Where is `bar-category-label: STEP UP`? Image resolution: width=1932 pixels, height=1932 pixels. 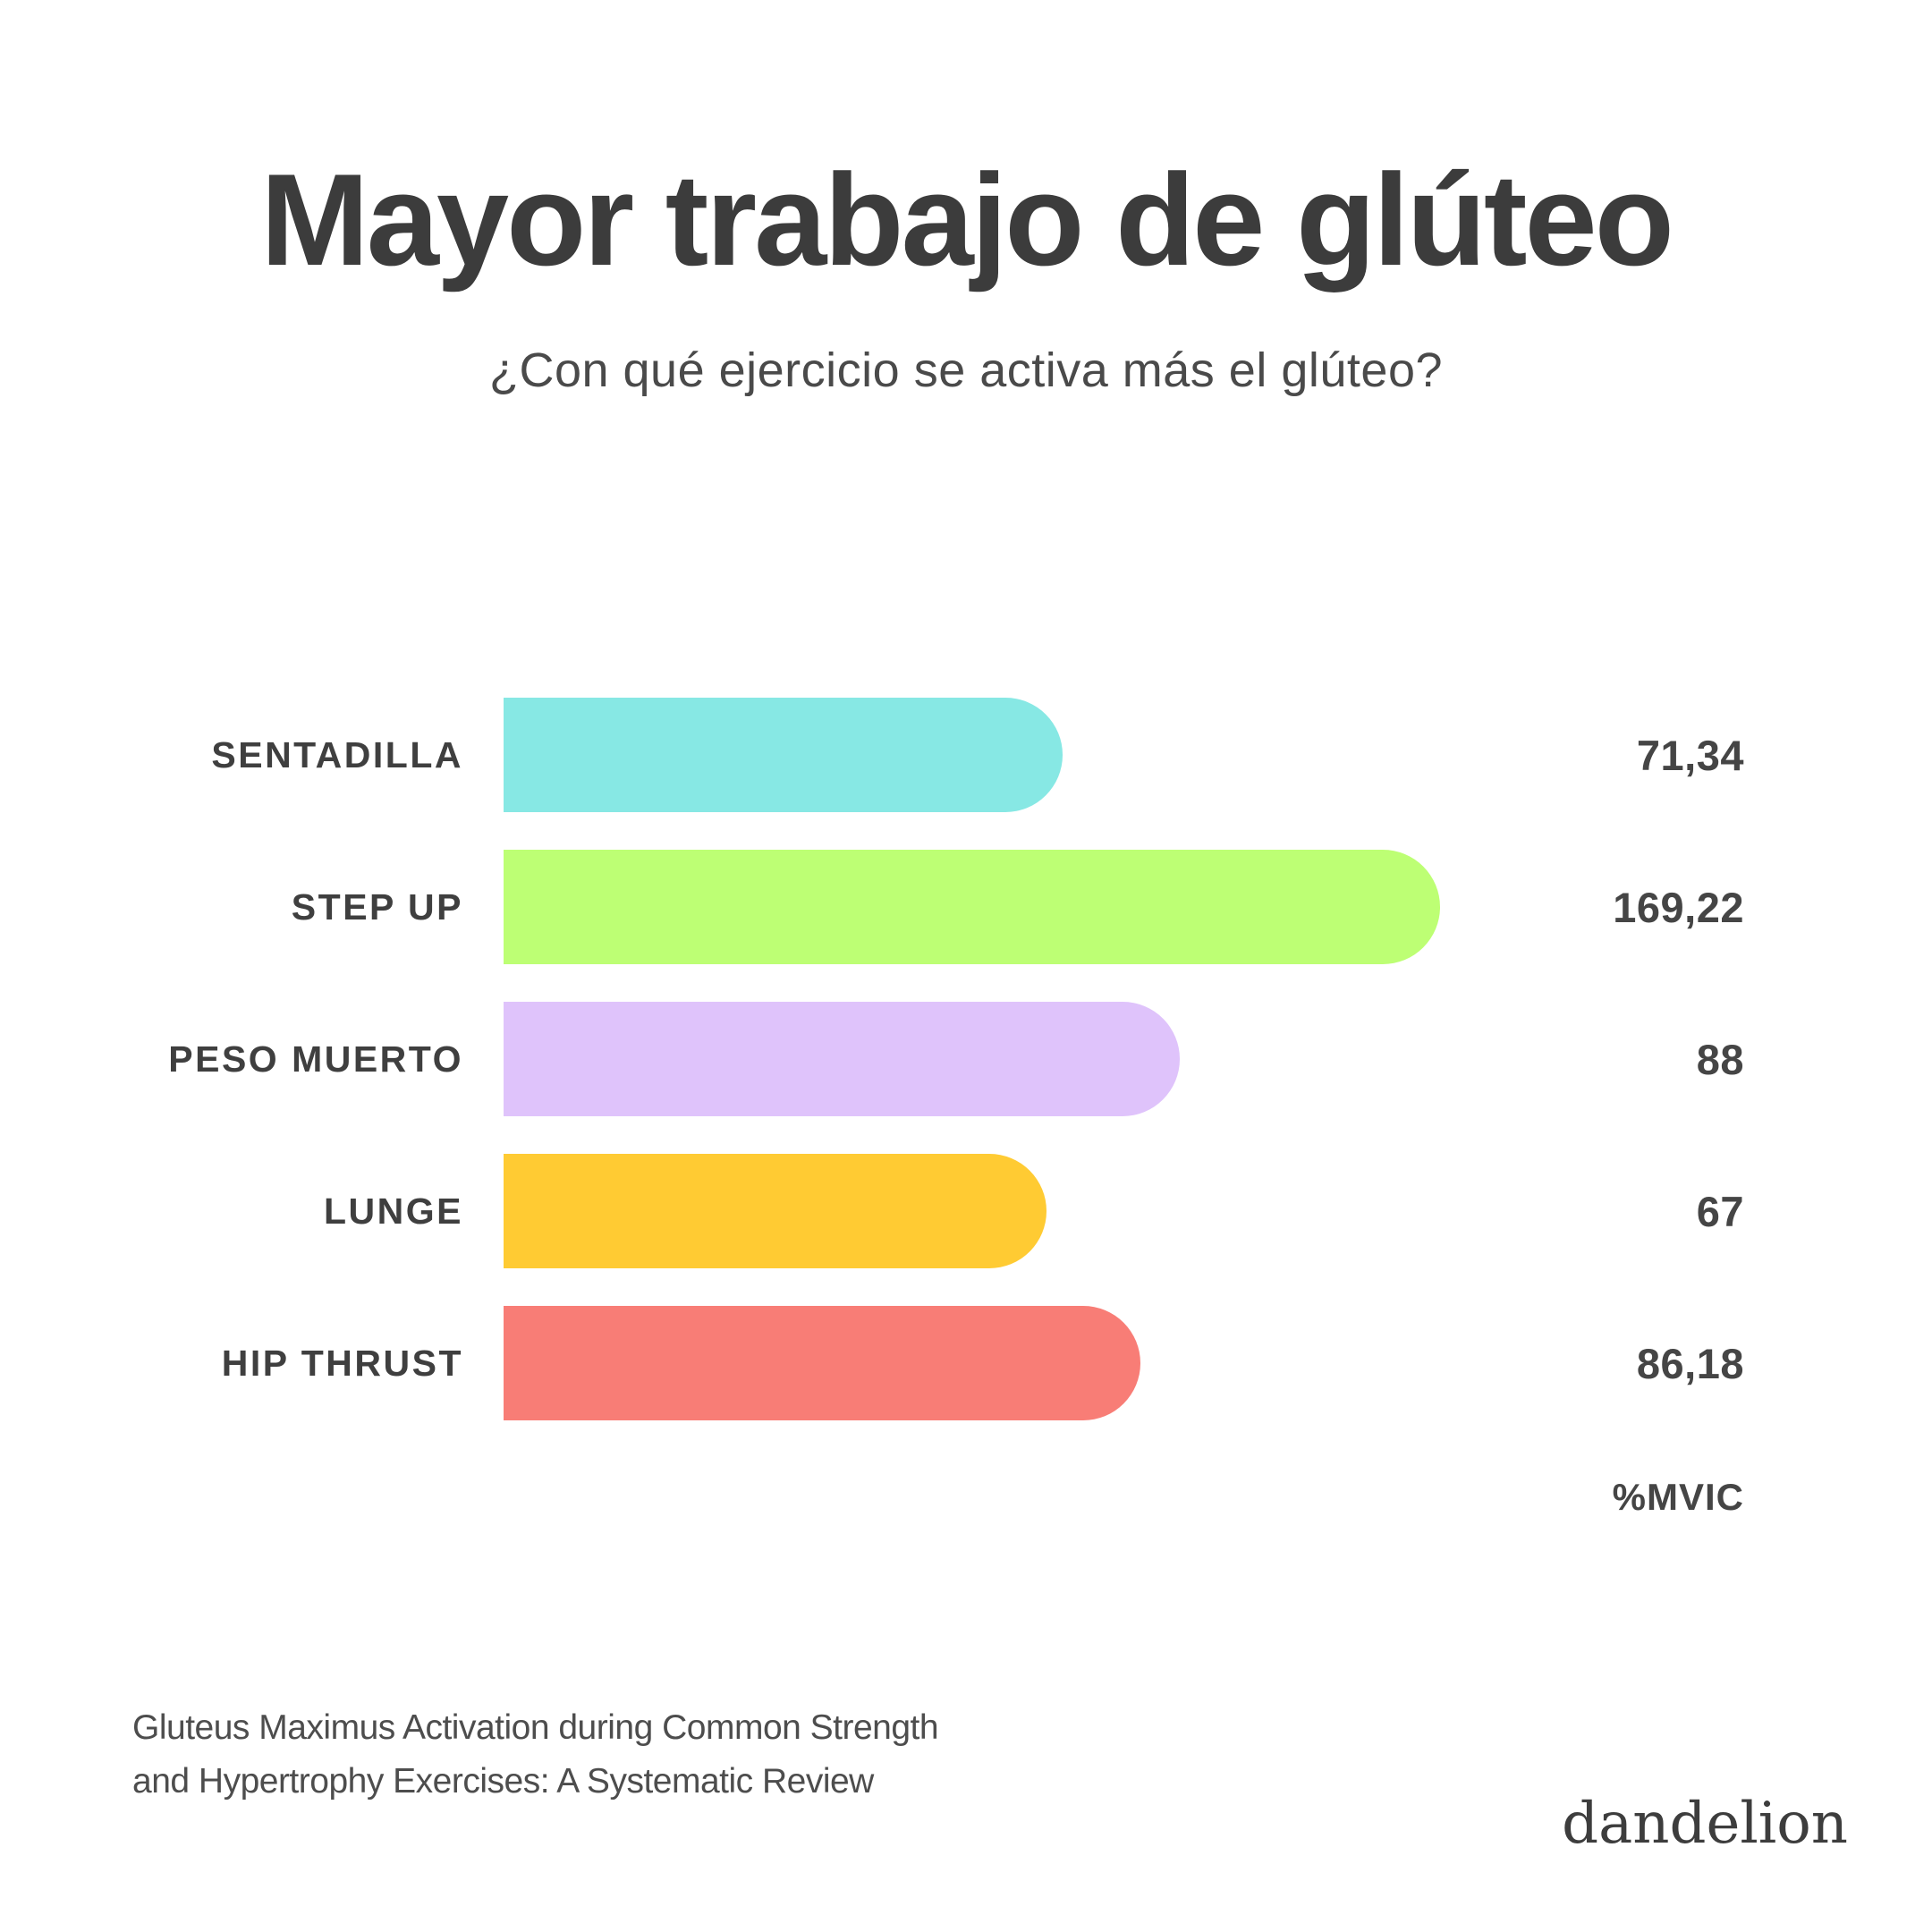
bar-category-label: STEP UP is located at coordinates (377, 907).